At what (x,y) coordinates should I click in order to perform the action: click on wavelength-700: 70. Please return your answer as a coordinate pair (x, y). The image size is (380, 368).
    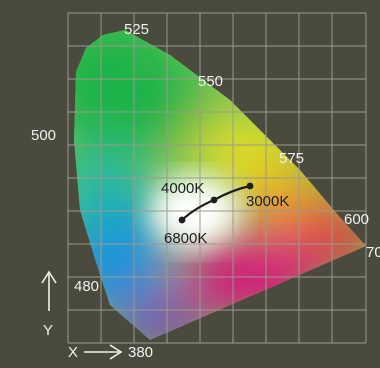
    Looking at the image, I should click on (373, 252).